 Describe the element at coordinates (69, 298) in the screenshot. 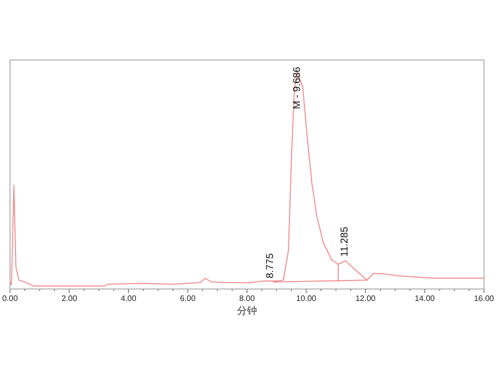

I see `x-tick-label: 2.00` at that location.